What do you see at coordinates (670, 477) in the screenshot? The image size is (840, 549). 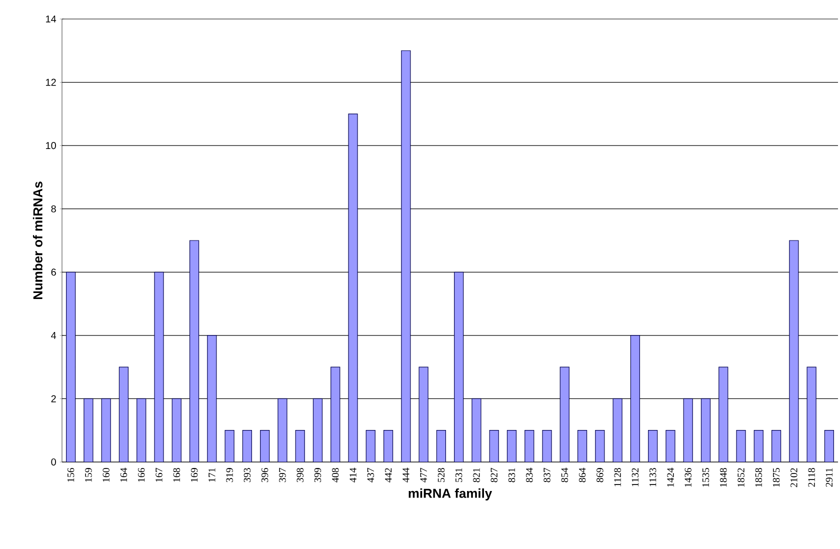 I see `x-tick-label: 1424` at bounding box center [670, 477].